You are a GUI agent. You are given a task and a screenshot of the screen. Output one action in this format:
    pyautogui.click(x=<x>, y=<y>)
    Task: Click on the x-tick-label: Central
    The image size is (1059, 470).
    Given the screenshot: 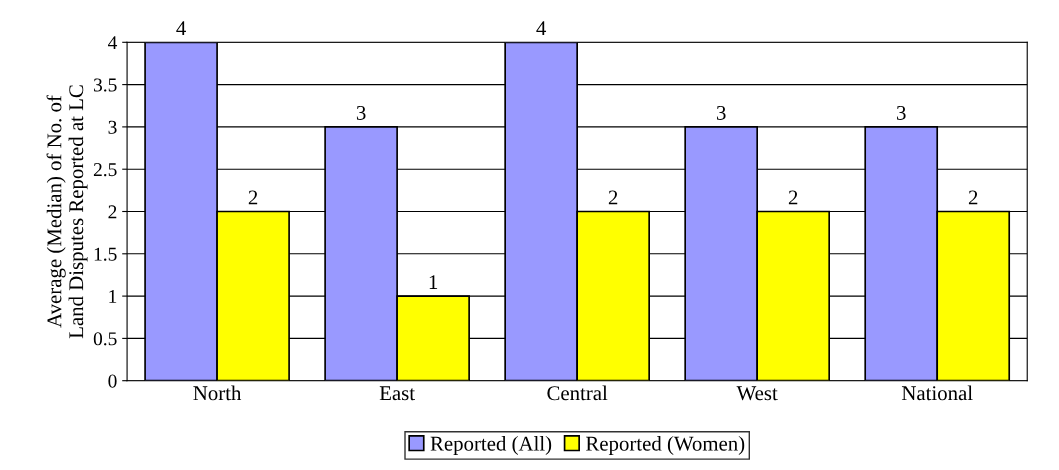 What is the action you would take?
    pyautogui.click(x=577, y=393)
    